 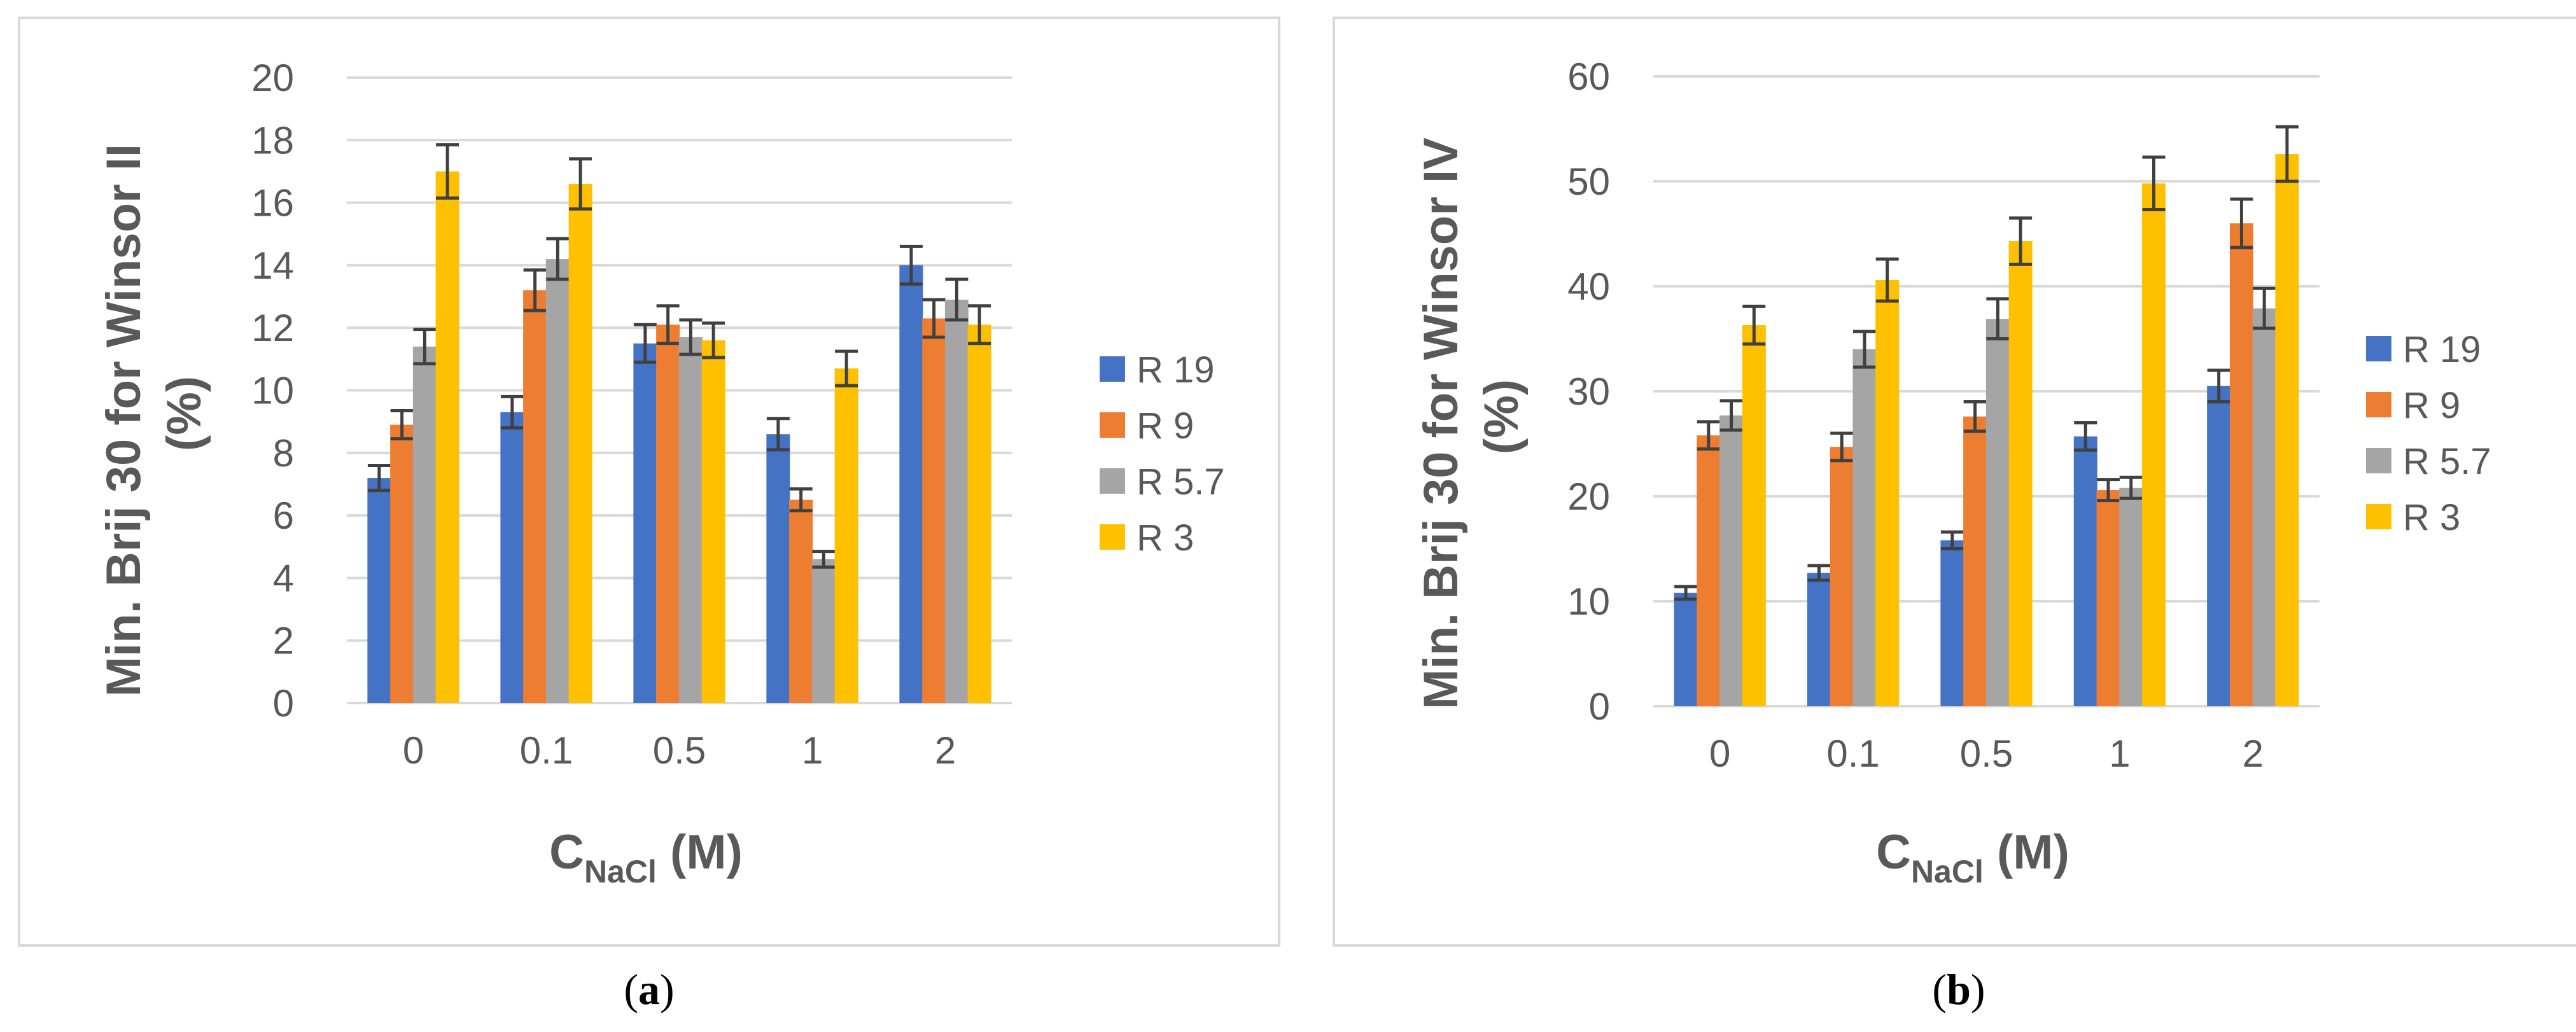 I want to click on caption-a-letter: a, so click(x=649, y=989).